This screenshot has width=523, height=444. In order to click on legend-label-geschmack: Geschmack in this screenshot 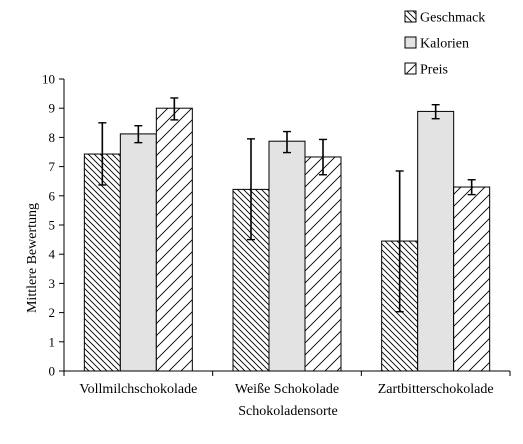, I will do `click(452, 18)`.